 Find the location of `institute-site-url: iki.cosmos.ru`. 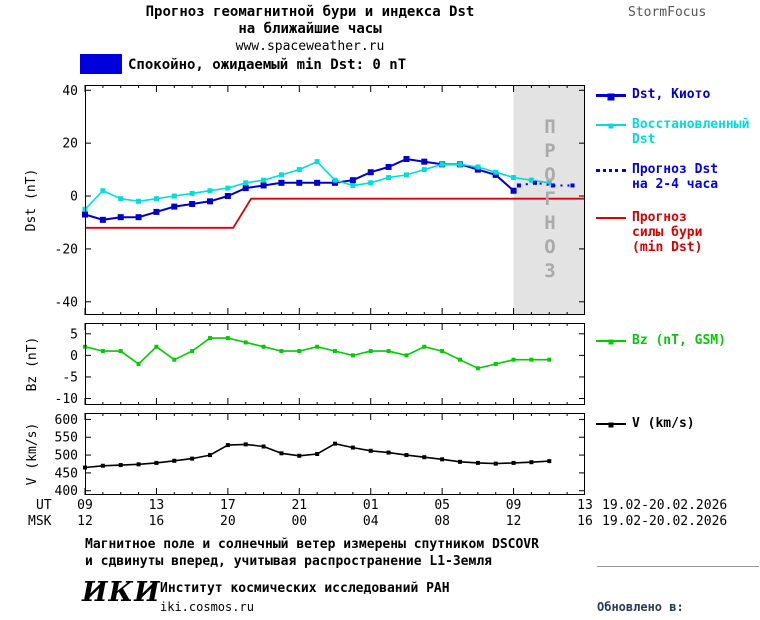

institute-site-url: iki.cosmos.ru is located at coordinates (207, 607).